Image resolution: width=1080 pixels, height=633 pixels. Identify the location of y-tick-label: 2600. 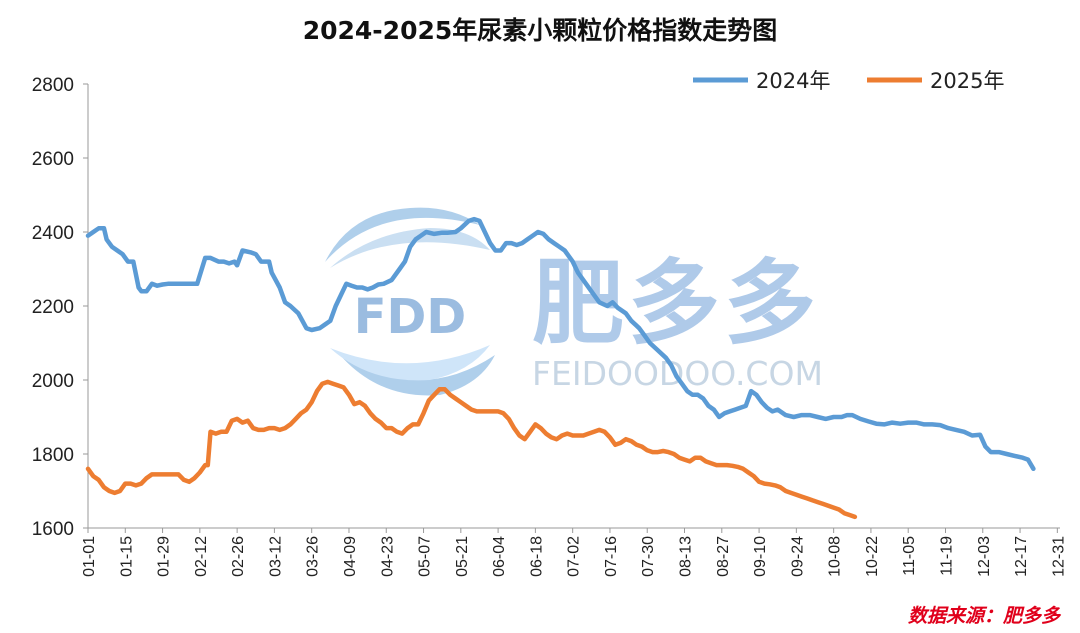
(53, 159).